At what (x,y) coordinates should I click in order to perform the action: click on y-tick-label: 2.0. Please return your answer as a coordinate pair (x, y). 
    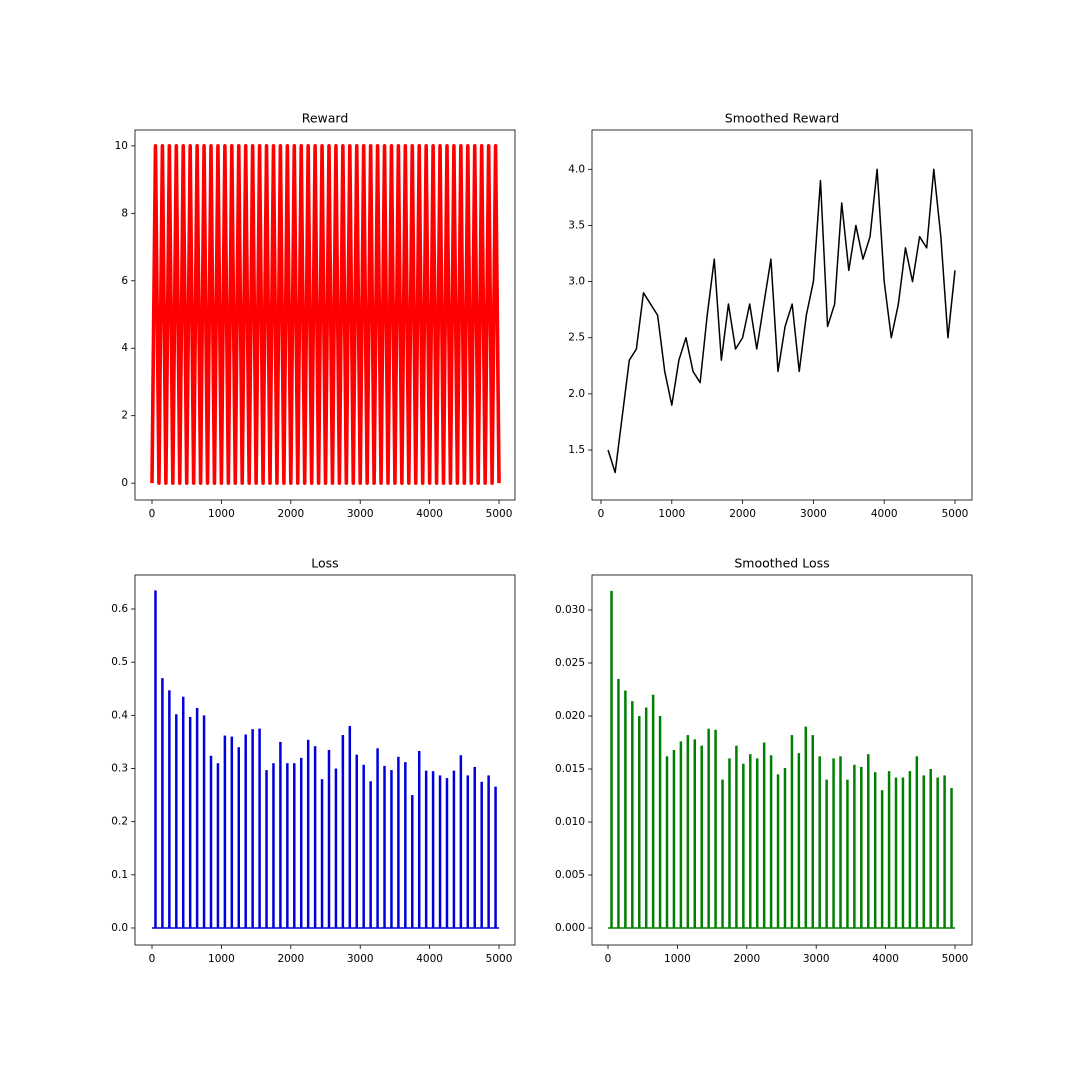
    Looking at the image, I should click on (576, 394).